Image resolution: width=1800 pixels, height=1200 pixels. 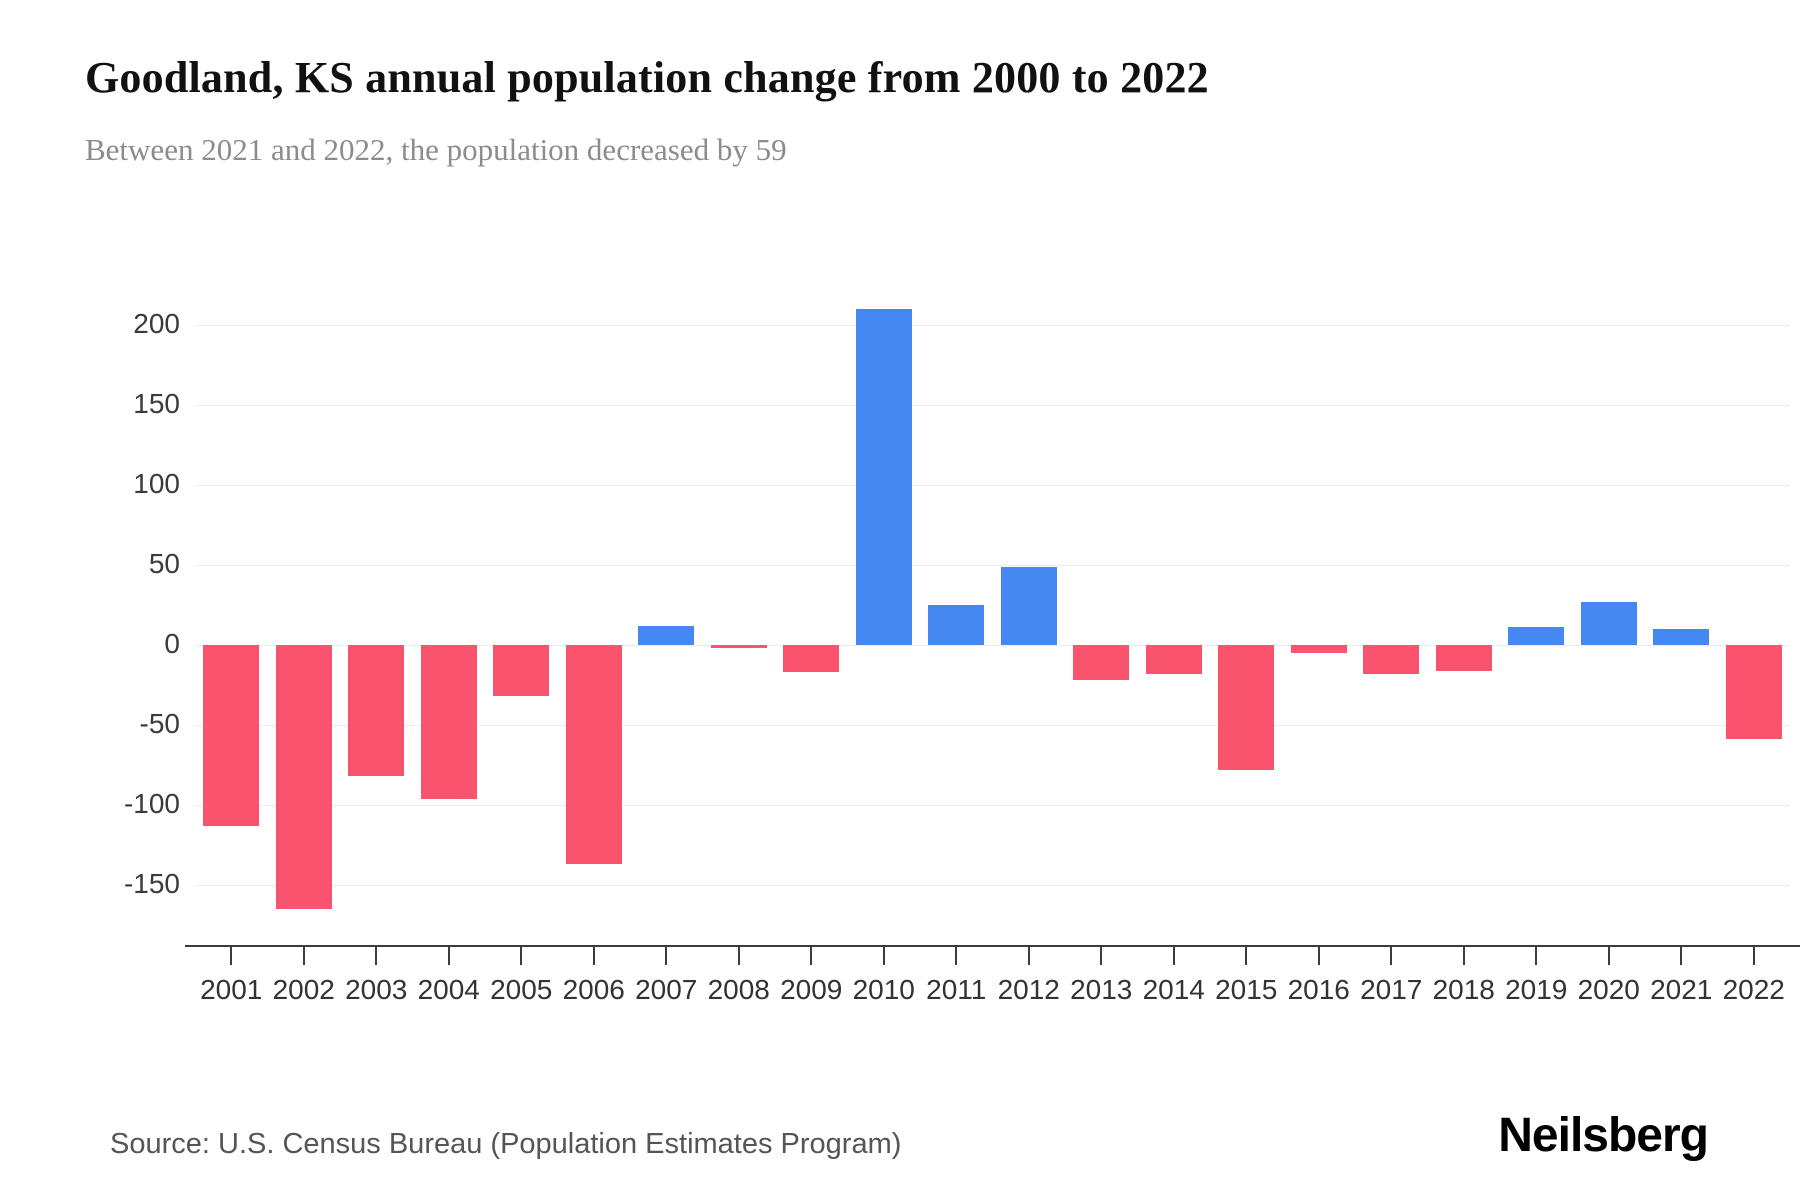 What do you see at coordinates (811, 659) in the screenshot?
I see `bar-2009` at bounding box center [811, 659].